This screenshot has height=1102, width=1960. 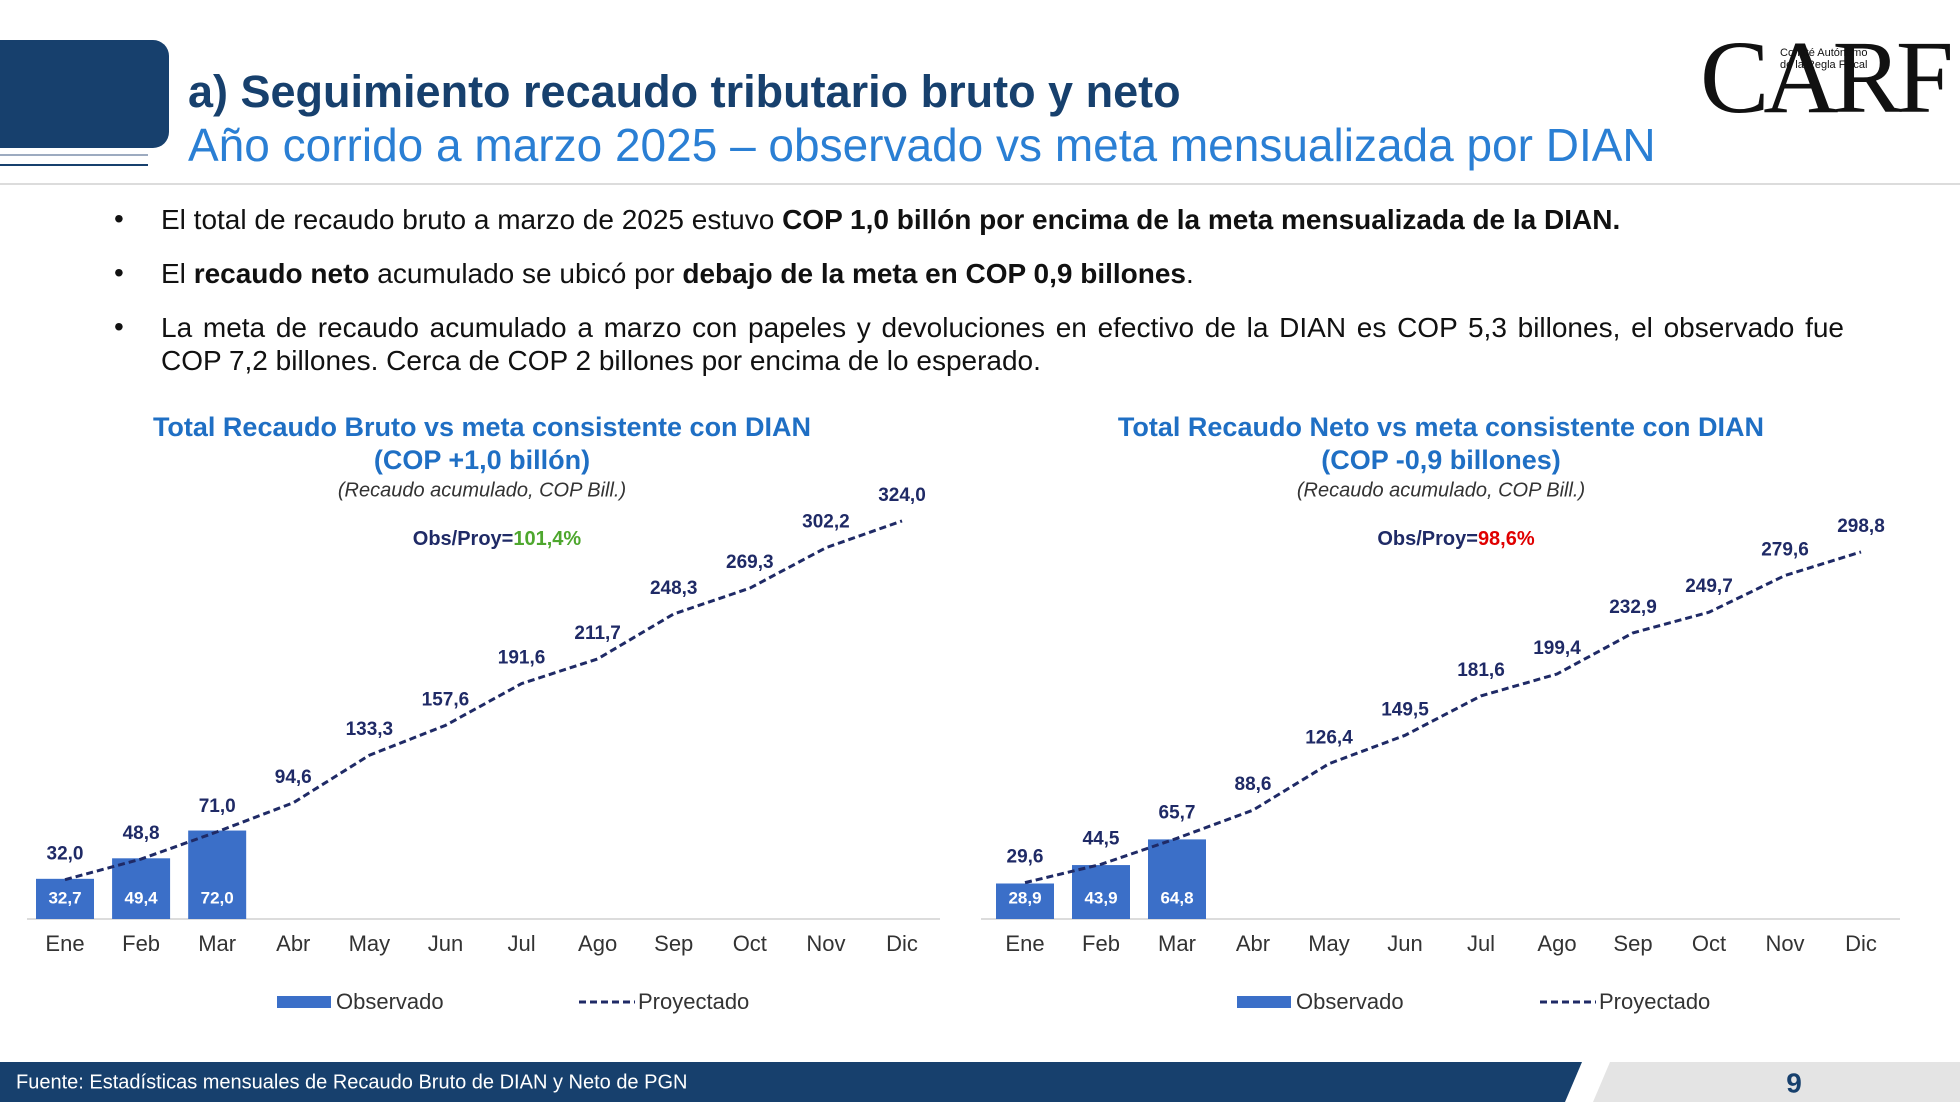 What do you see at coordinates (1823, 65) in the screenshot?
I see `logo-caption: de la Regla Fiscal` at bounding box center [1823, 65].